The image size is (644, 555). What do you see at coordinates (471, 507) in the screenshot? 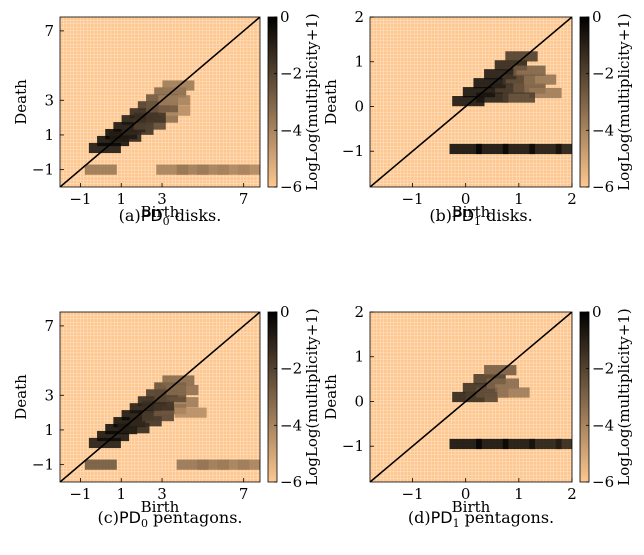
I see `x-axis-label: Birth` at bounding box center [471, 507].